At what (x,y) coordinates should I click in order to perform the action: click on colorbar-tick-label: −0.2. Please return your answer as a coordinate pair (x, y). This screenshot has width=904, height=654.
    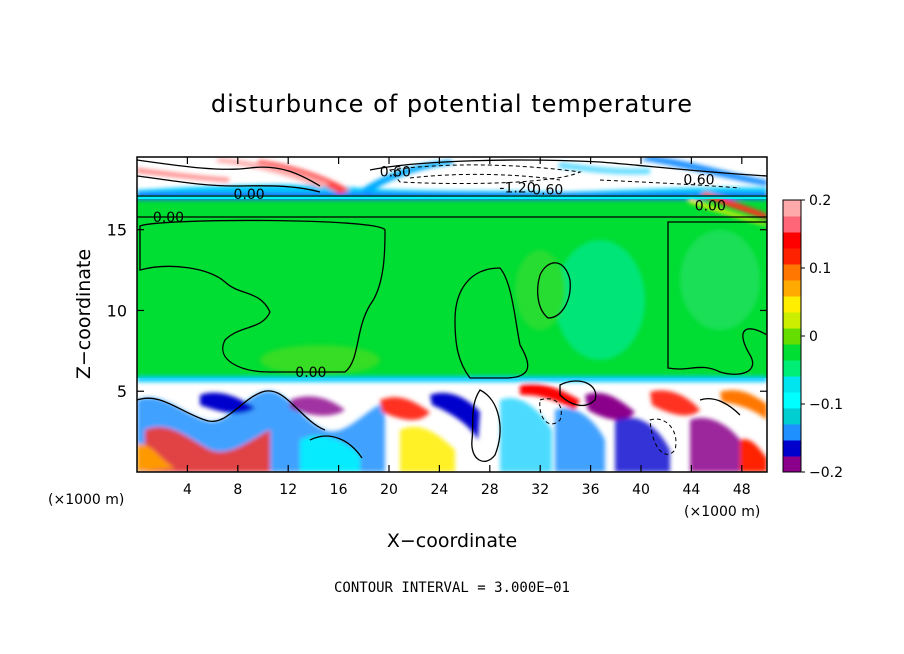
    Looking at the image, I should click on (826, 473).